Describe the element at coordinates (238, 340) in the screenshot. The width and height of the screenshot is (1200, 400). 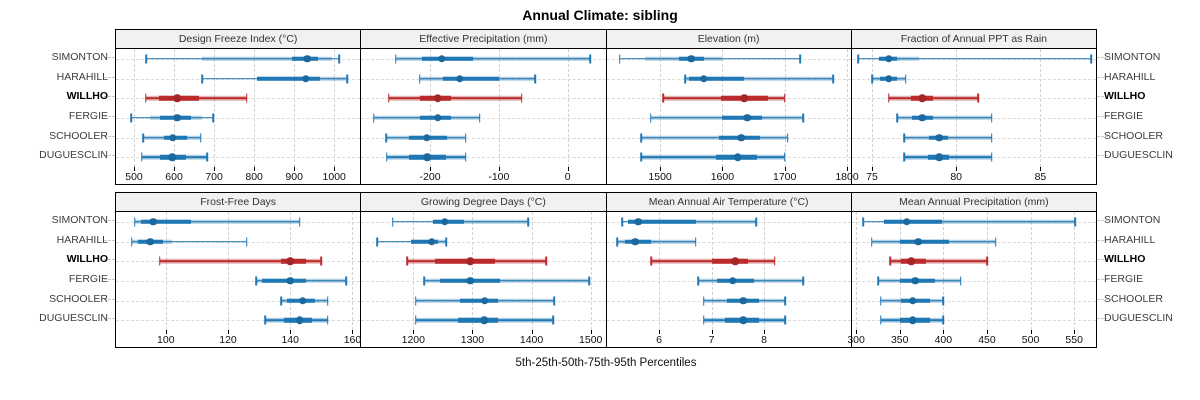
I see `panel-x-axis: 100 120 140 160` at that location.